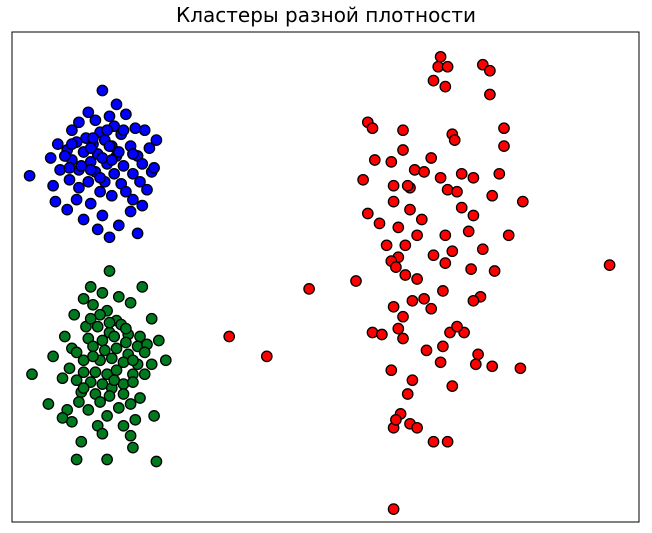  Describe the element at coordinates (326, 15) in the screenshot. I see `chart-title: Кластеры разной плотности` at that location.